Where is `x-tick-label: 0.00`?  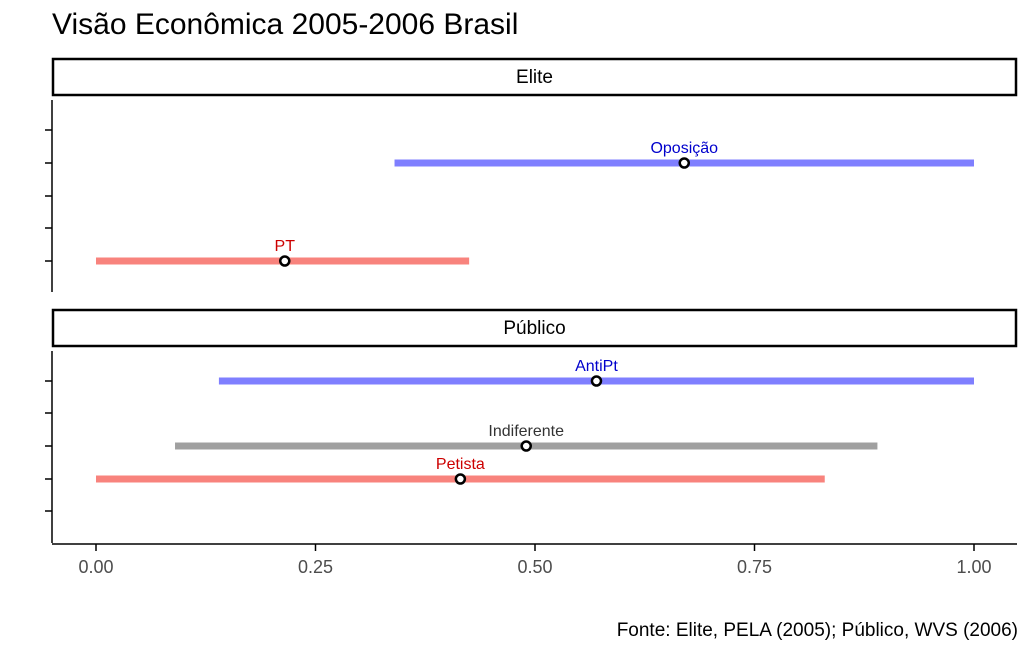
x-tick-label: 0.00 is located at coordinates (95, 567).